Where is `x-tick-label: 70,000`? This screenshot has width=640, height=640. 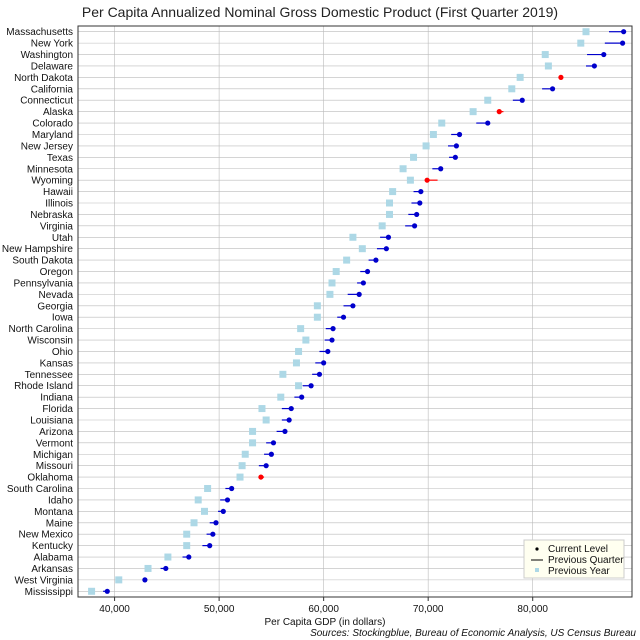
x-tick-label: 70,000 is located at coordinates (428, 609).